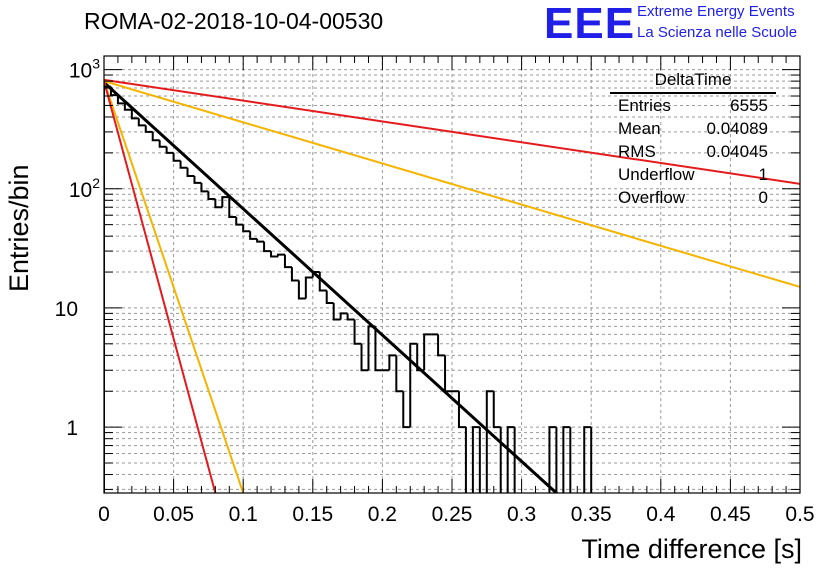 Image resolution: width=836 pixels, height=577 pixels. I want to click on stats-label: RMS, so click(637, 151).